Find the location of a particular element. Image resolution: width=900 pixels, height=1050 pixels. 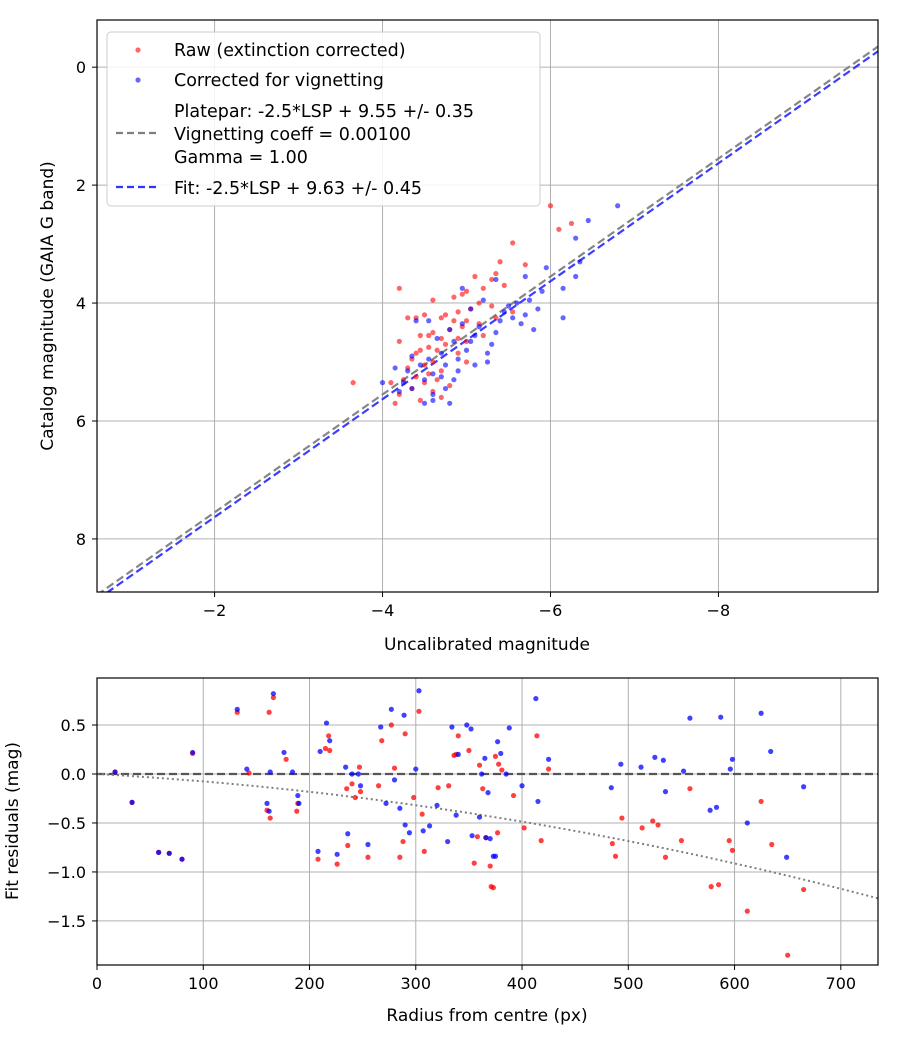

top-x-tick-label: −6 is located at coordinates (551, 610).